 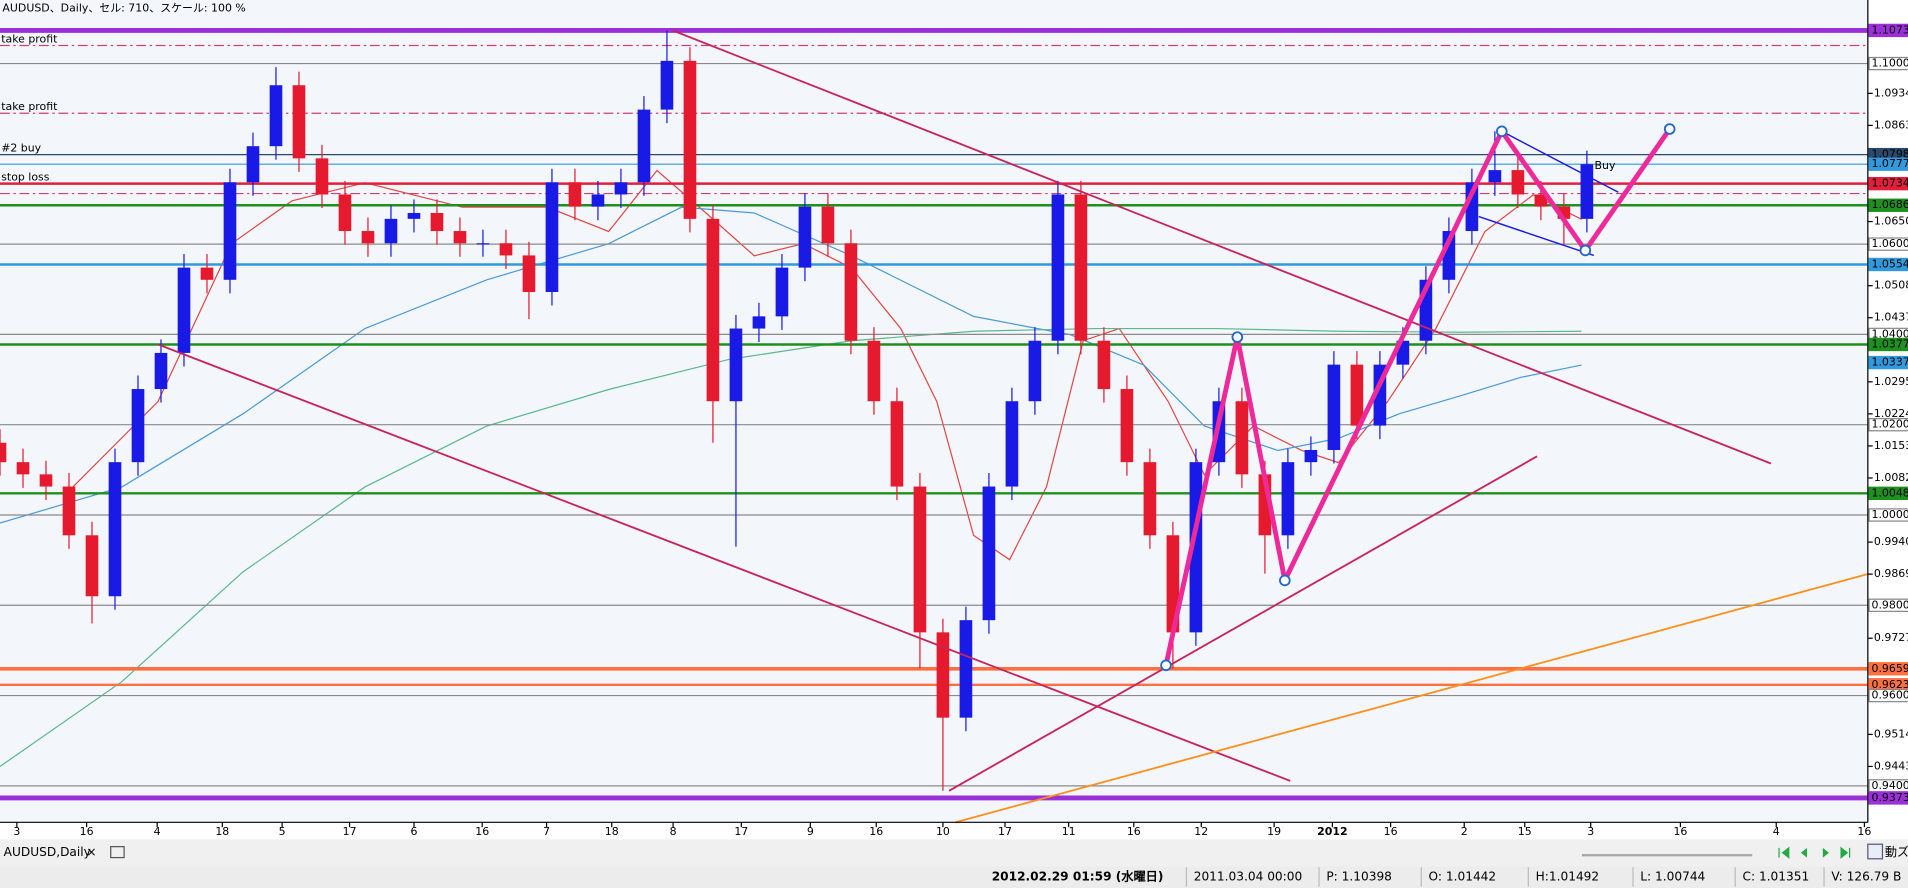 I want to click on x-tick-label: 12, so click(x=1201, y=831).